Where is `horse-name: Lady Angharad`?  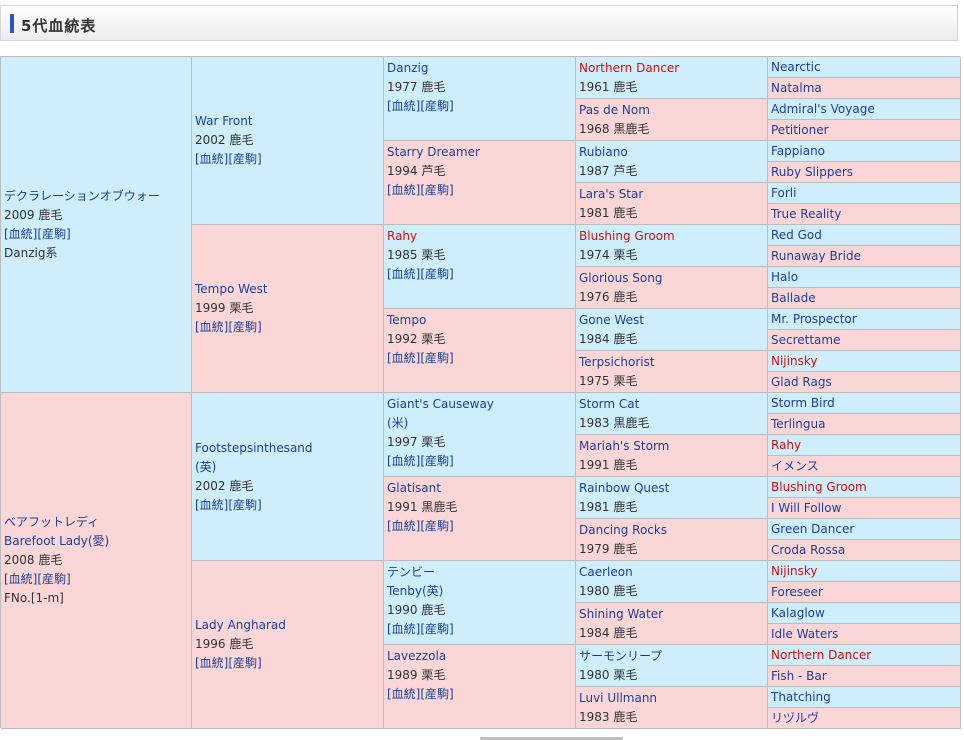 horse-name: Lady Angharad is located at coordinates (240, 625).